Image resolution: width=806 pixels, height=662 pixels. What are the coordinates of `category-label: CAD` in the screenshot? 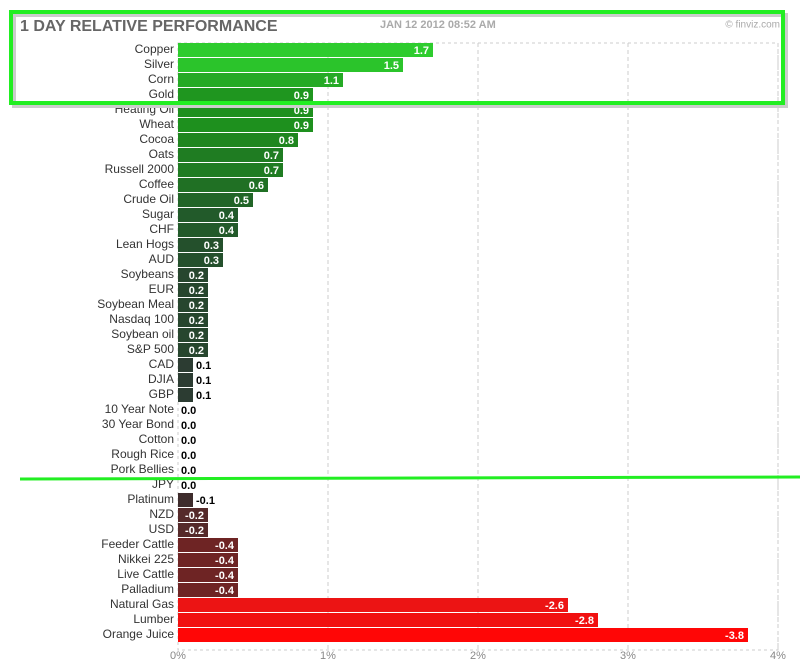 It's located at (162, 364).